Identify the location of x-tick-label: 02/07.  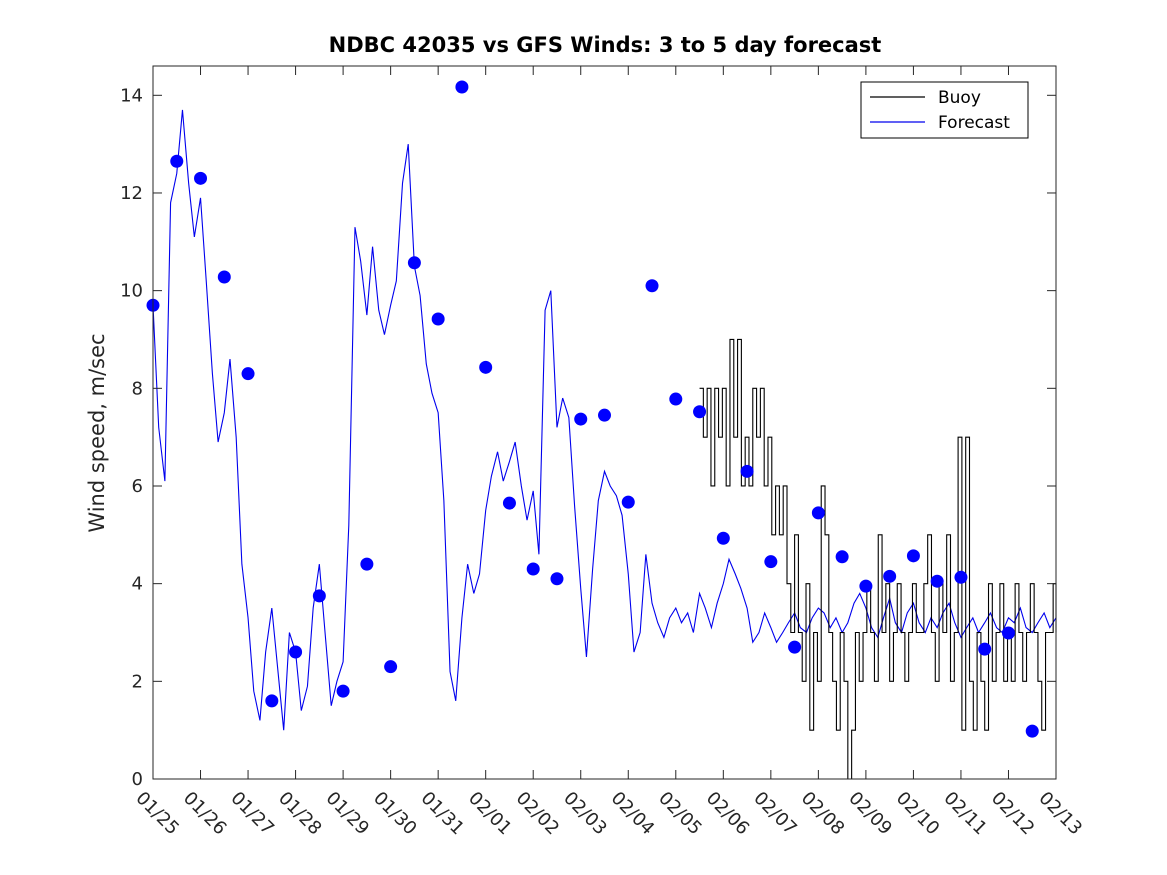
(775, 814).